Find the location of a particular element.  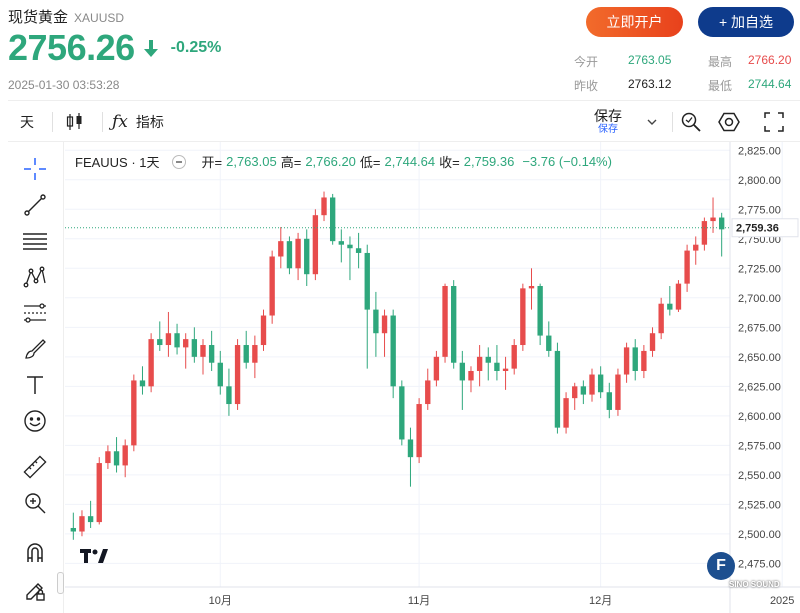

magnet-icon is located at coordinates (35, 553).